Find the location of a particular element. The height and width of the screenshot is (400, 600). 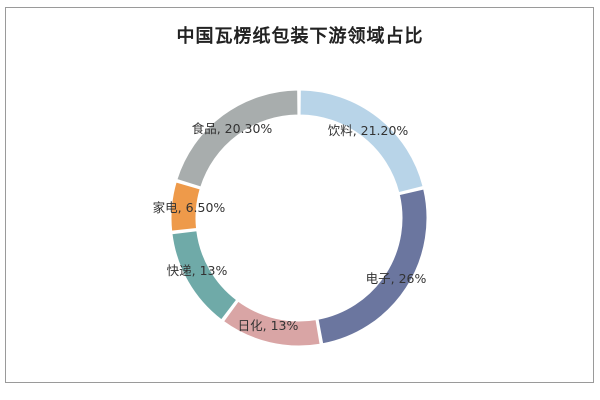

slice-饮料 is located at coordinates (361, 141).